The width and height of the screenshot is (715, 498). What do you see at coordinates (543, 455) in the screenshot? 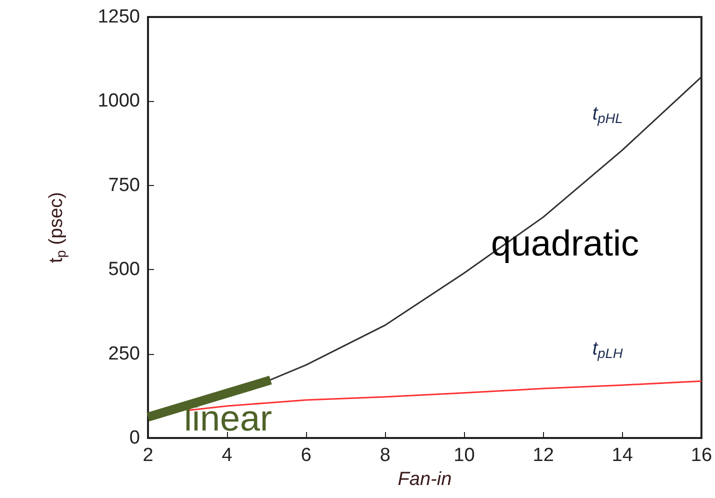
I see `x-tick-label: 12` at bounding box center [543, 455].